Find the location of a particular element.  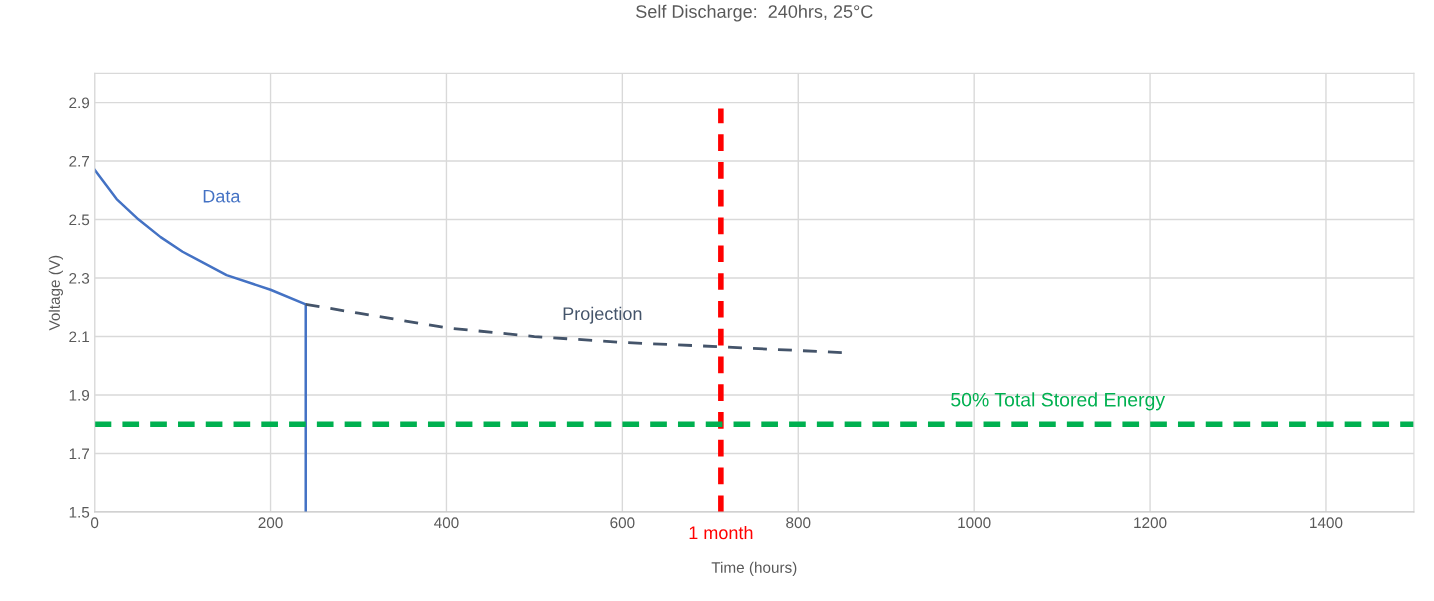

text: Data is located at coordinates (222, 196).